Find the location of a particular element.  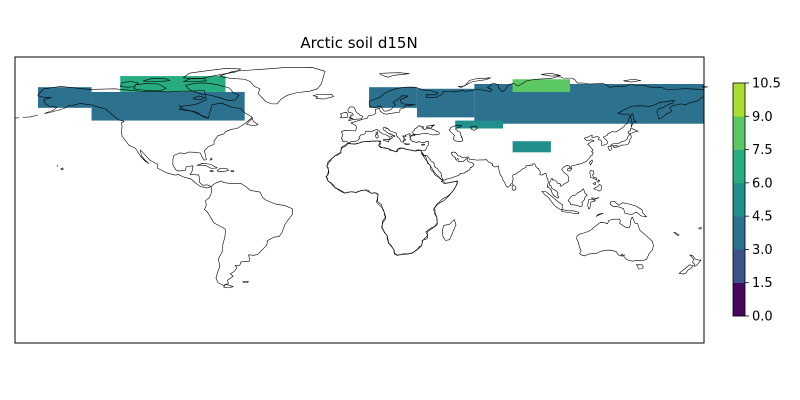

madagascar-outline is located at coordinates (449, 230).